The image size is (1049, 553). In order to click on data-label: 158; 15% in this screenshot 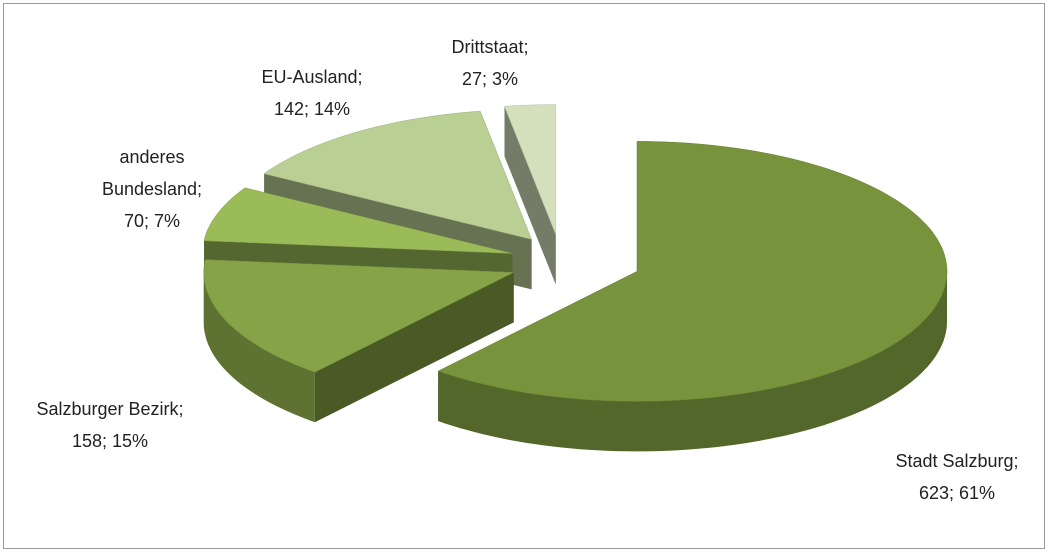, I will do `click(110, 441)`.